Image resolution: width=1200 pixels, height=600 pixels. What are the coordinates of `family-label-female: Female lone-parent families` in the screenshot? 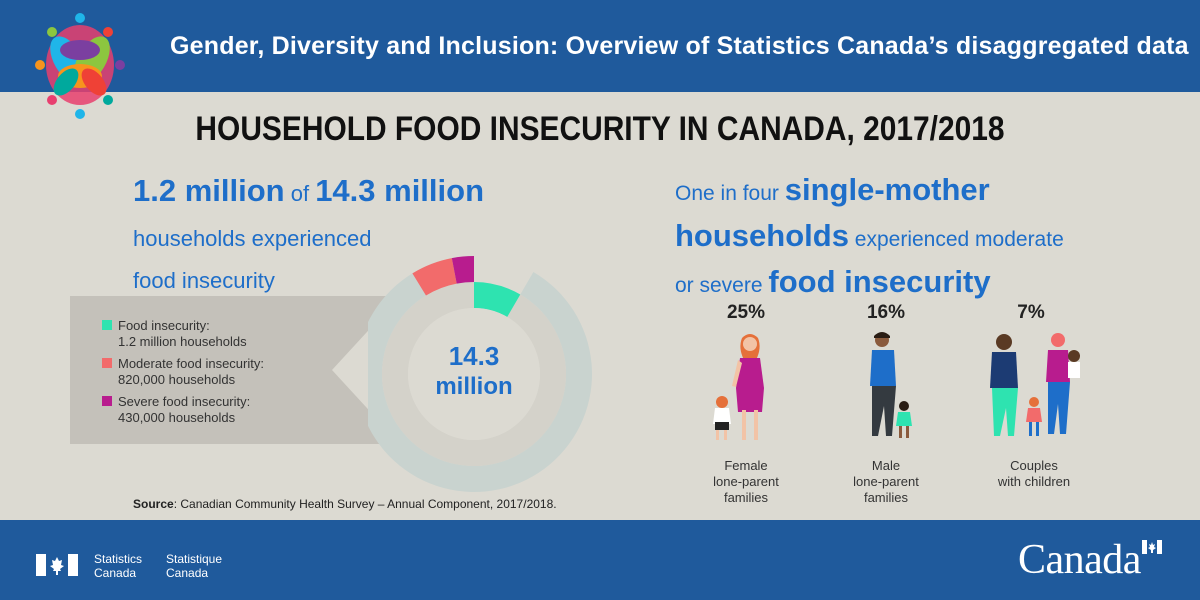 It's located at (746, 482).